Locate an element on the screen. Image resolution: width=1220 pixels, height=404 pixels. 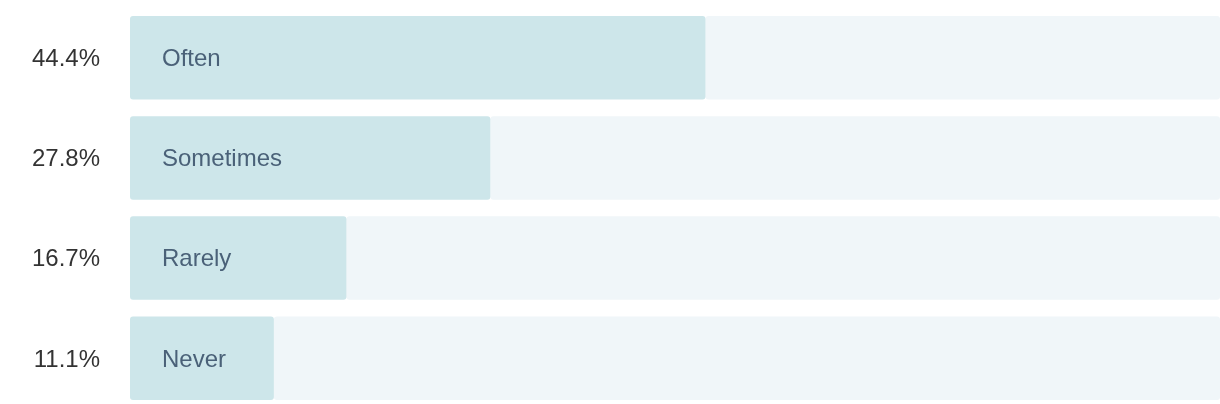
data-label: 11.1% is located at coordinates (66, 358).